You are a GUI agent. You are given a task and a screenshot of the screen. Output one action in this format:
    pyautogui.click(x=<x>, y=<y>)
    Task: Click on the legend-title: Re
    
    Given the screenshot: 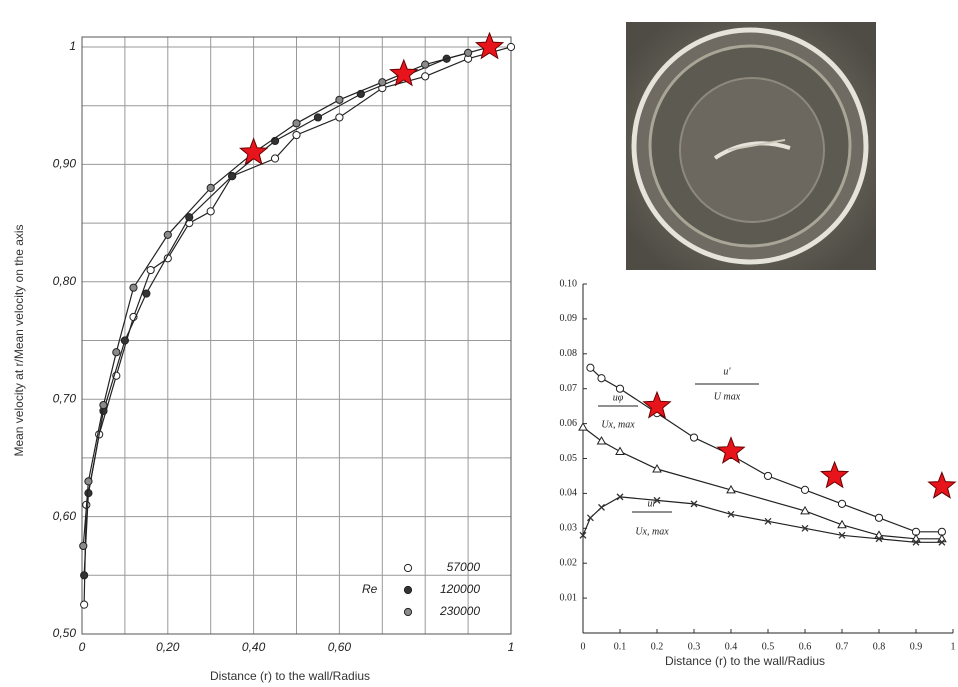 What is the action you would take?
    pyautogui.click(x=370, y=589)
    